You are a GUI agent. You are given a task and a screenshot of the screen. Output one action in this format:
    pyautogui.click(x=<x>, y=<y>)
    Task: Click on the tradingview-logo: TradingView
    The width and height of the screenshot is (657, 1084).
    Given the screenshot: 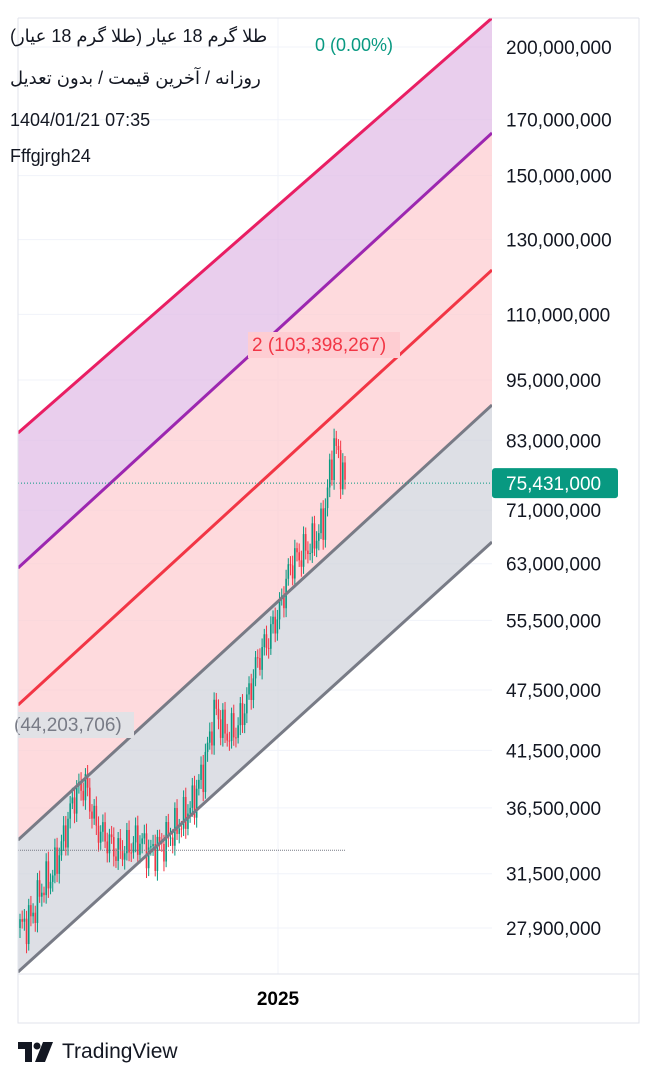 What is the action you would take?
    pyautogui.click(x=98, y=1052)
    